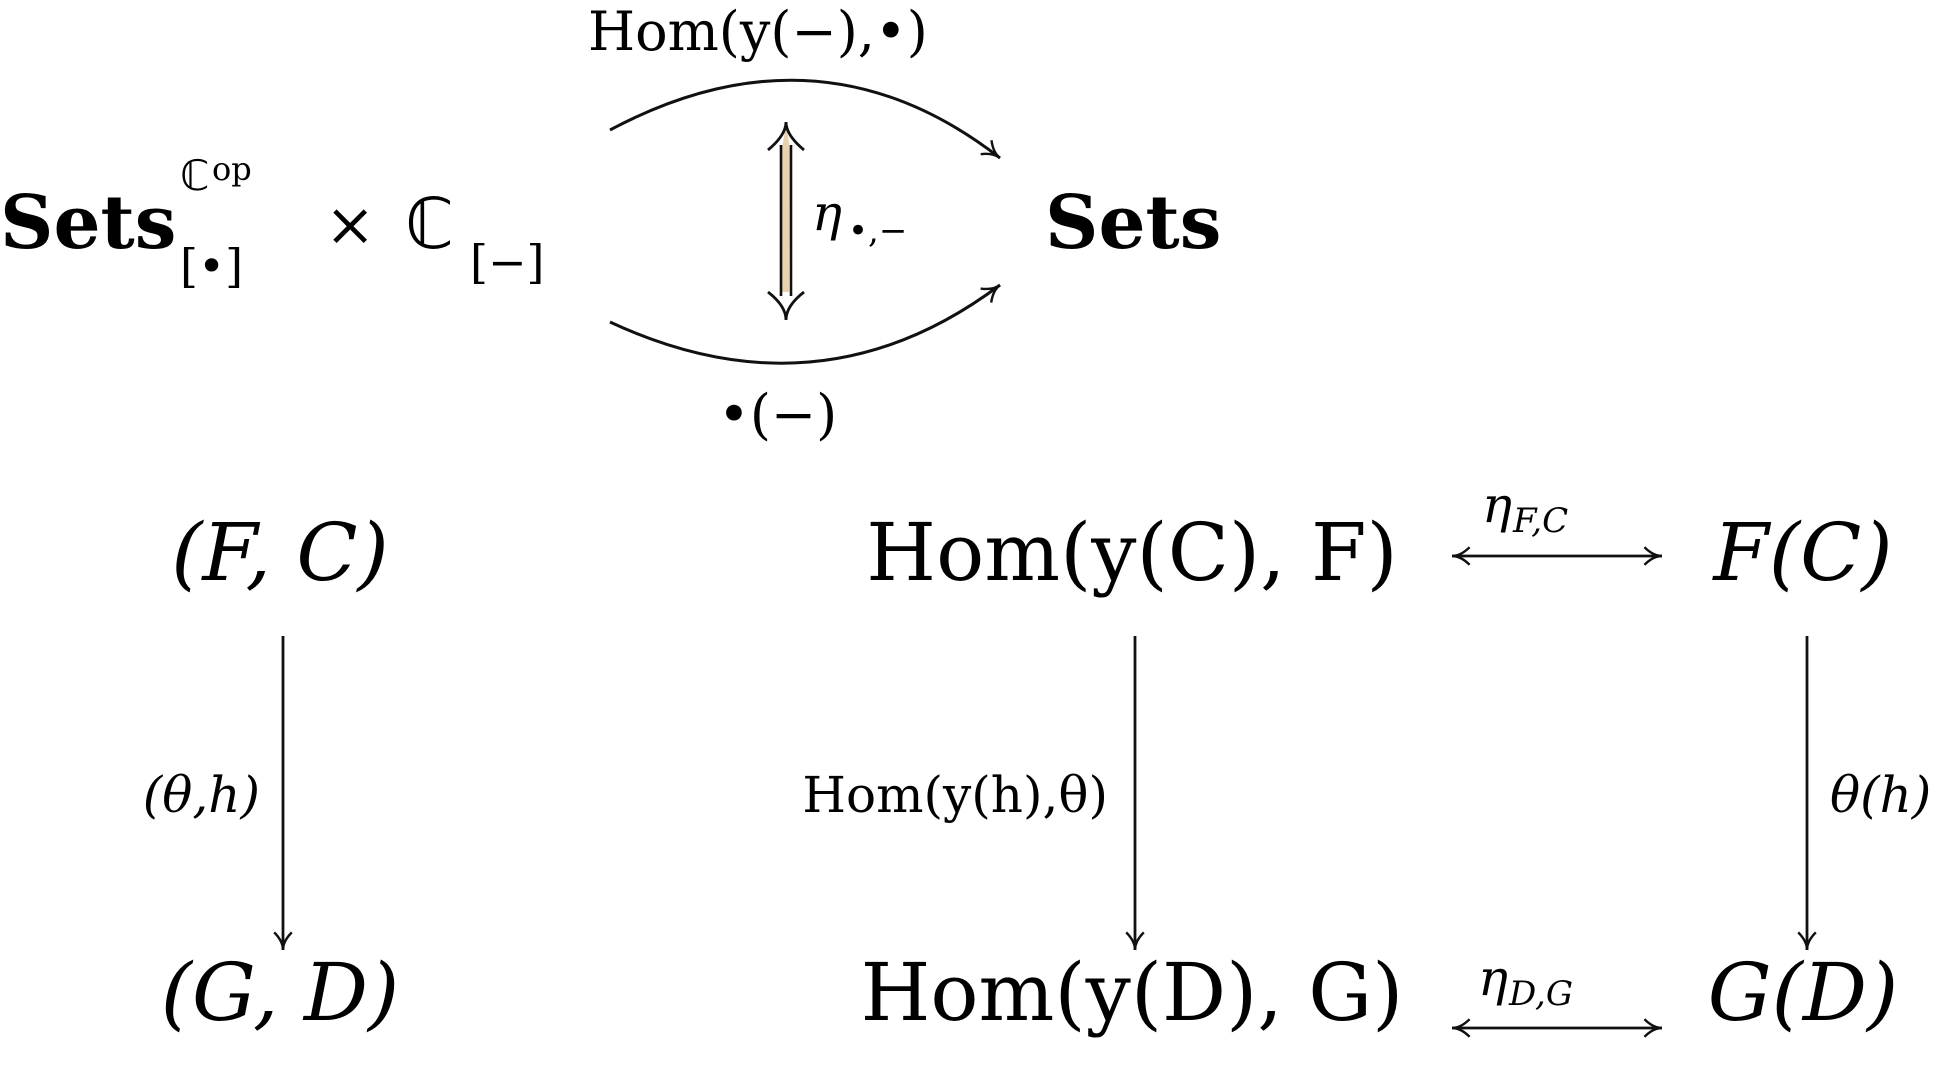 Image resolution: width=1956 pixels, height=1076 pixels. What do you see at coordinates (271, 772) in the screenshot?
I see `left-column: (F, C) (θ,h) (G, D)` at bounding box center [271, 772].